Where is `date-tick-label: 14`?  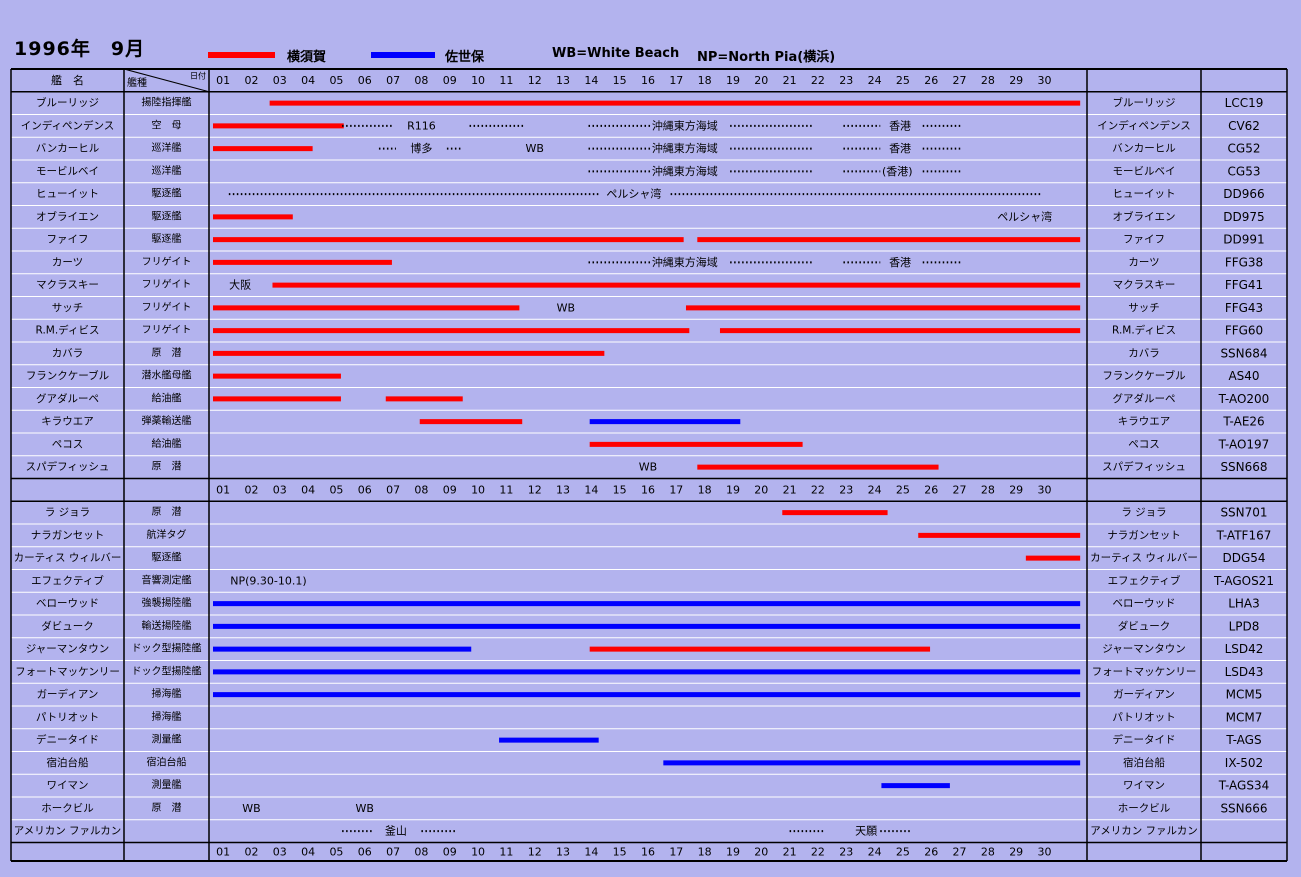 date-tick-label: 14 is located at coordinates (591, 489).